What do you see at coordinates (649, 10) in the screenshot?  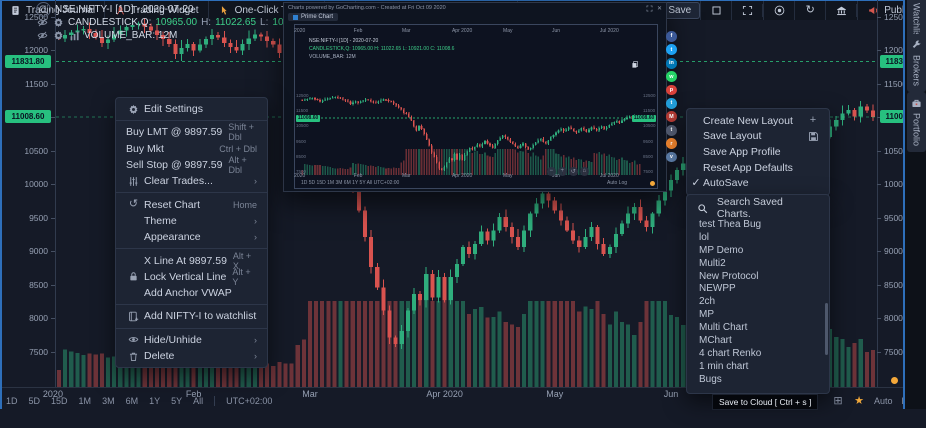 I see `preview-expand-icon` at bounding box center [649, 10].